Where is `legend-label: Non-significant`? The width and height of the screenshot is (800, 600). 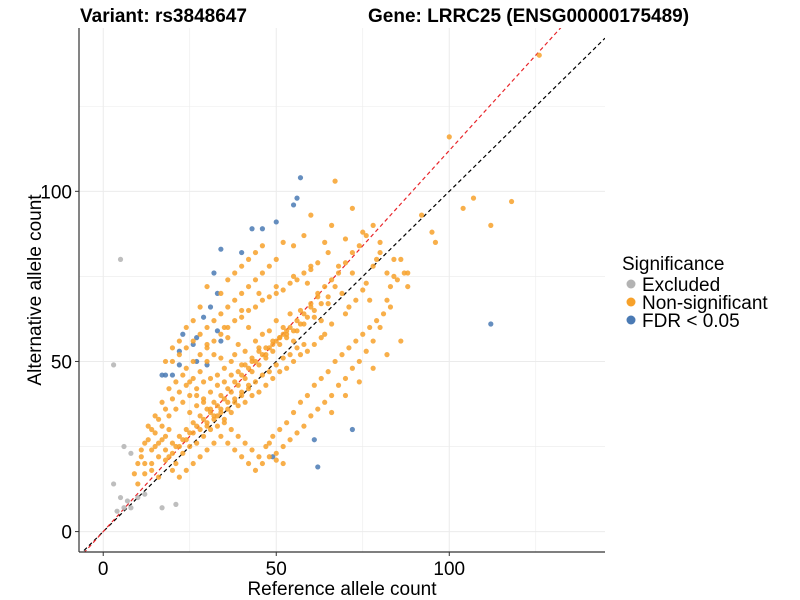 legend-label: Non-significant is located at coordinates (705, 303).